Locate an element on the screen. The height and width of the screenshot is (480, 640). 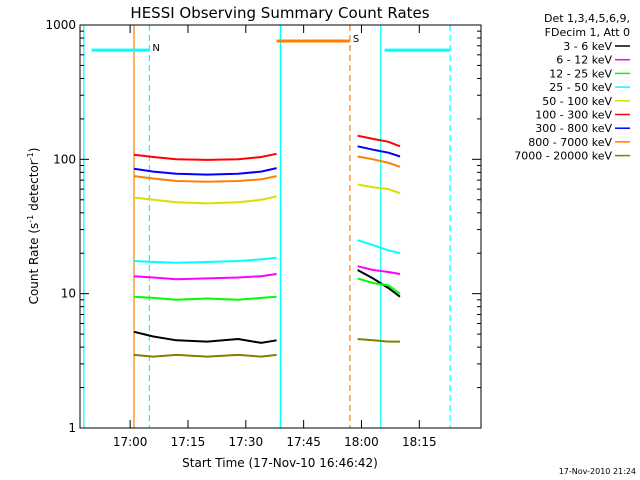
y-tick-label-2: 100 is located at coordinates (64, 159).